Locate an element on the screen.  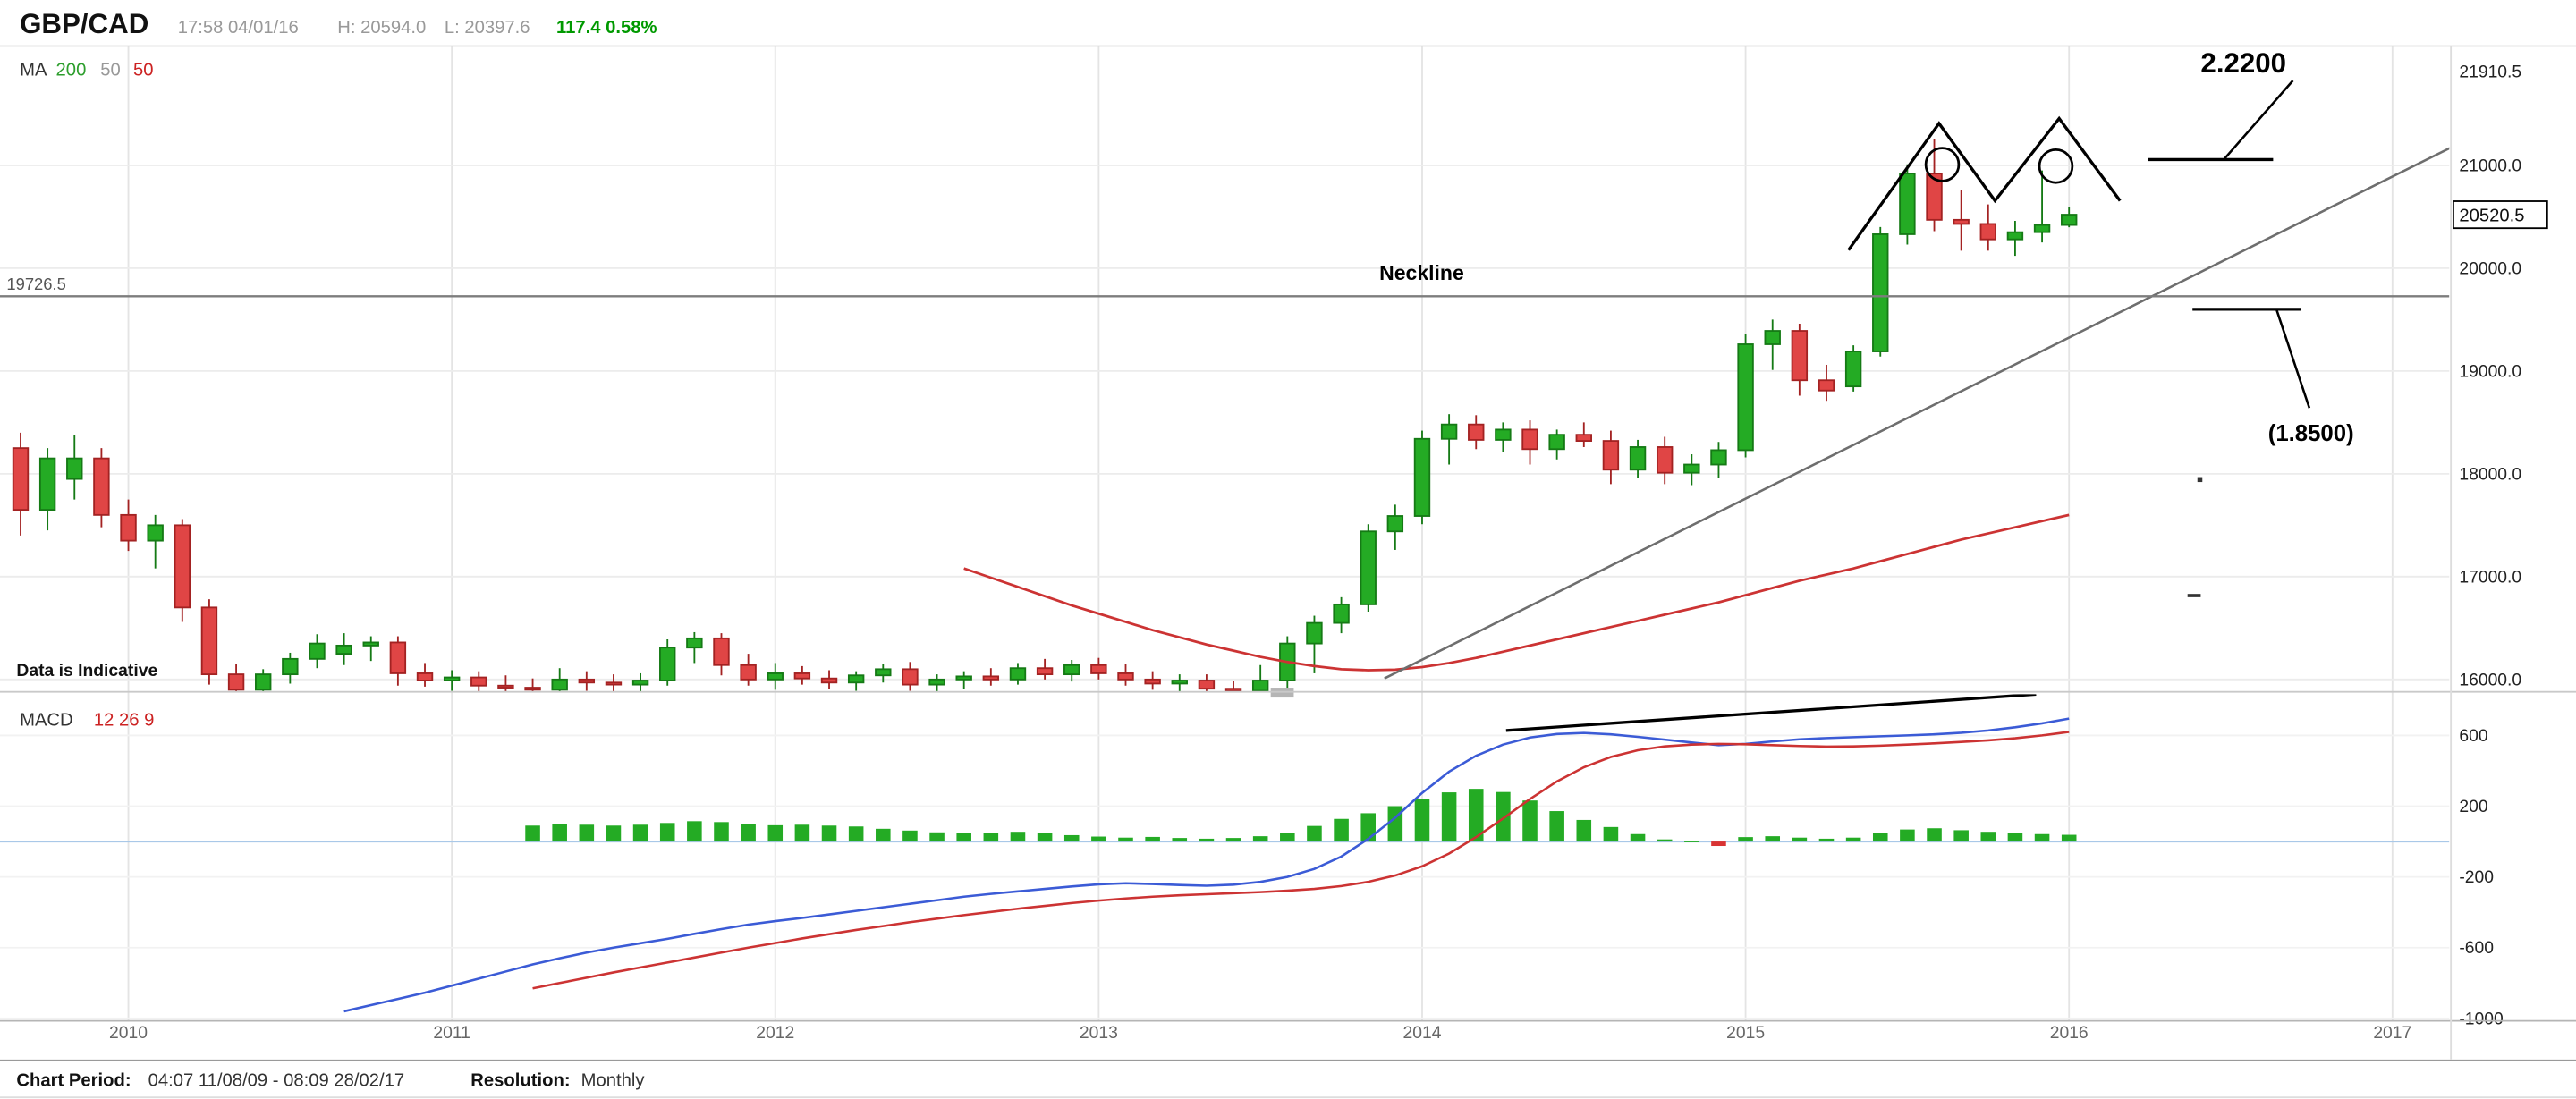
data-indicative-note: Data is Indicative is located at coordinates (86, 671).